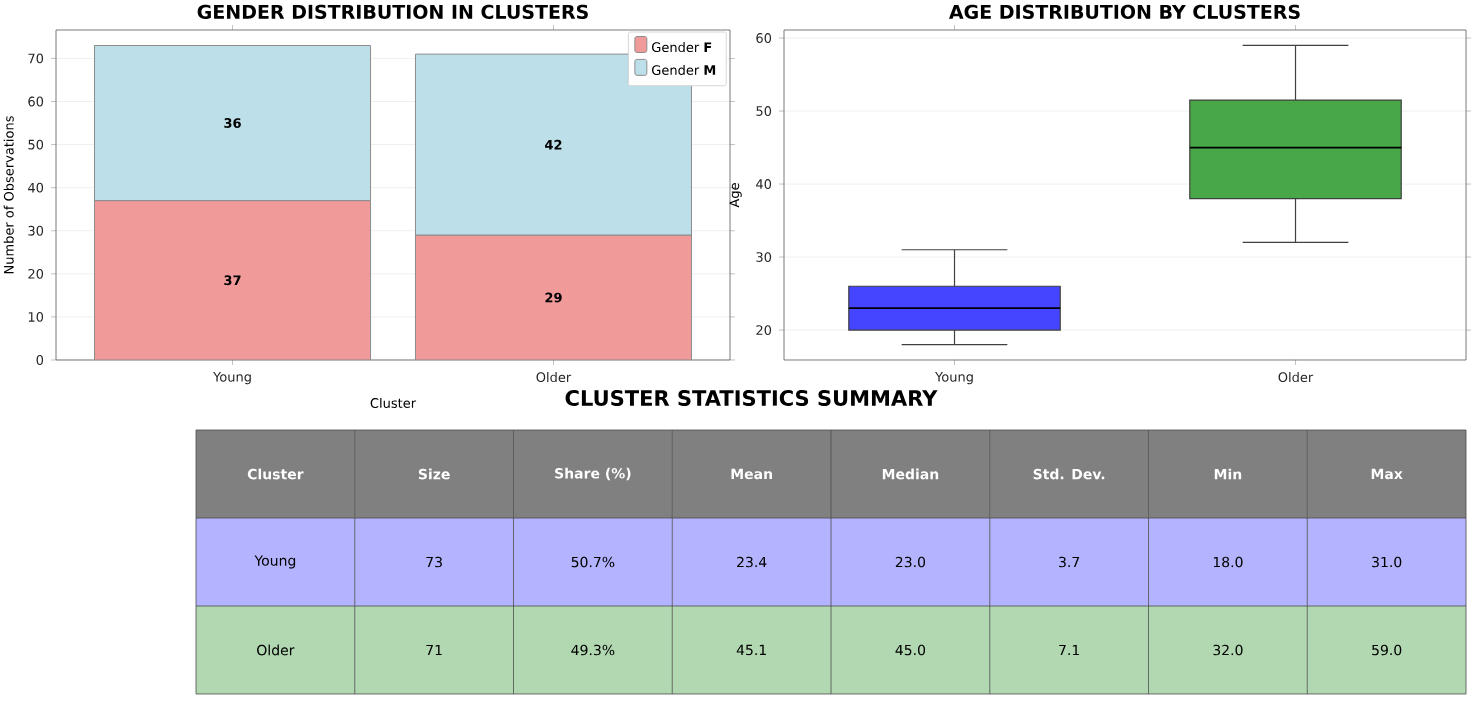  Describe the element at coordinates (751, 398) in the screenshot. I see `text: CLUSTER STATISTICS SUMMARY` at that location.